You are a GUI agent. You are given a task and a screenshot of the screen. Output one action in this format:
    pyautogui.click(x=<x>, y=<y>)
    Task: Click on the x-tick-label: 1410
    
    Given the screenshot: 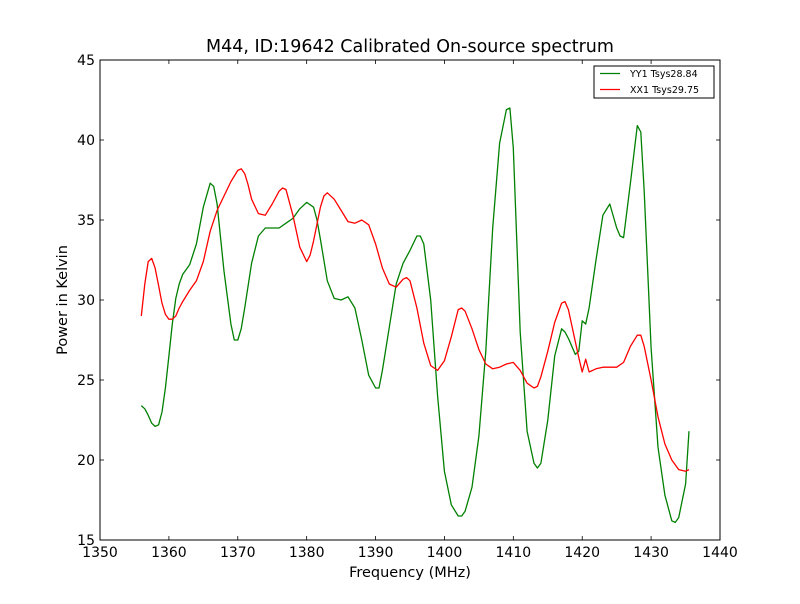 What is the action you would take?
    pyautogui.click(x=514, y=553)
    